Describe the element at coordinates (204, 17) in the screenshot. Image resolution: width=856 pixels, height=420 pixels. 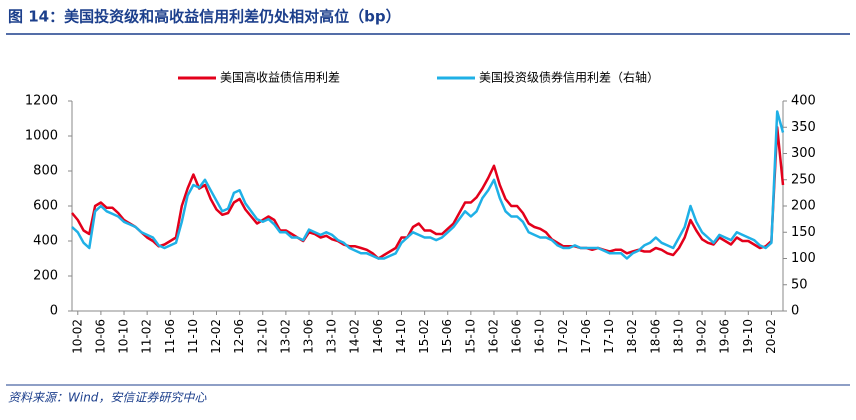
I see `chart-title: 图 14：美国投资级和高收益信用利差仍处相对高位（bp）` at that location.